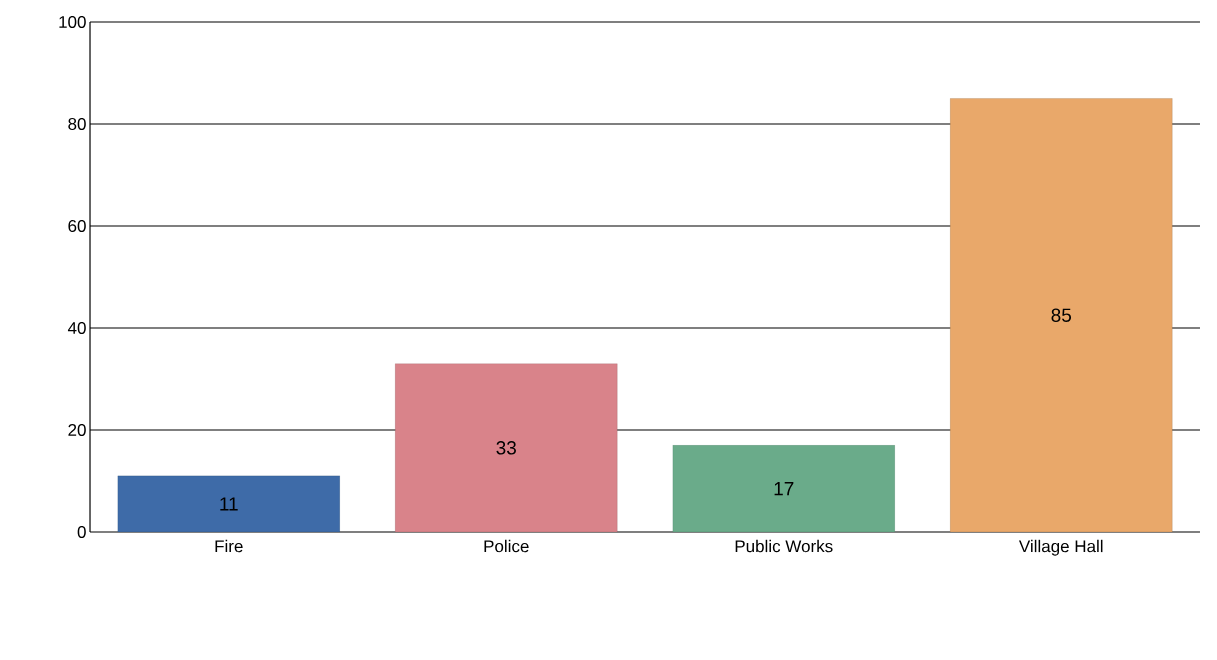 The image size is (1217, 660). Describe the element at coordinates (229, 504) in the screenshot. I see `data-label: 11` at that location.